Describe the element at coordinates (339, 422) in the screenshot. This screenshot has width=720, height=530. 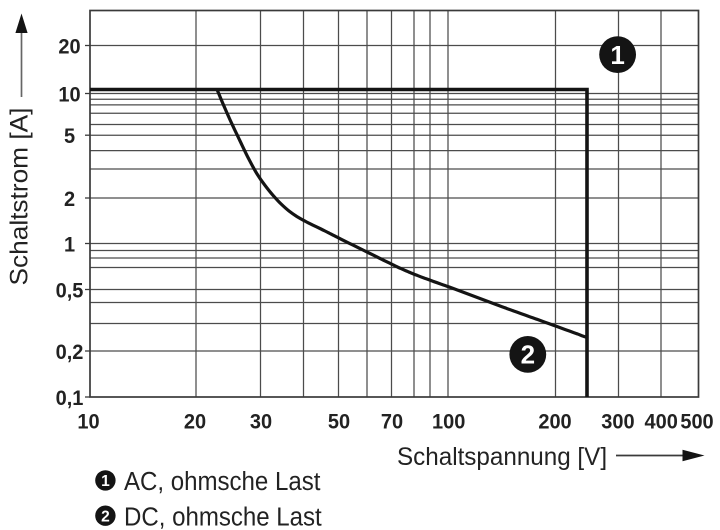
I see `svg-text: 50` at that location.